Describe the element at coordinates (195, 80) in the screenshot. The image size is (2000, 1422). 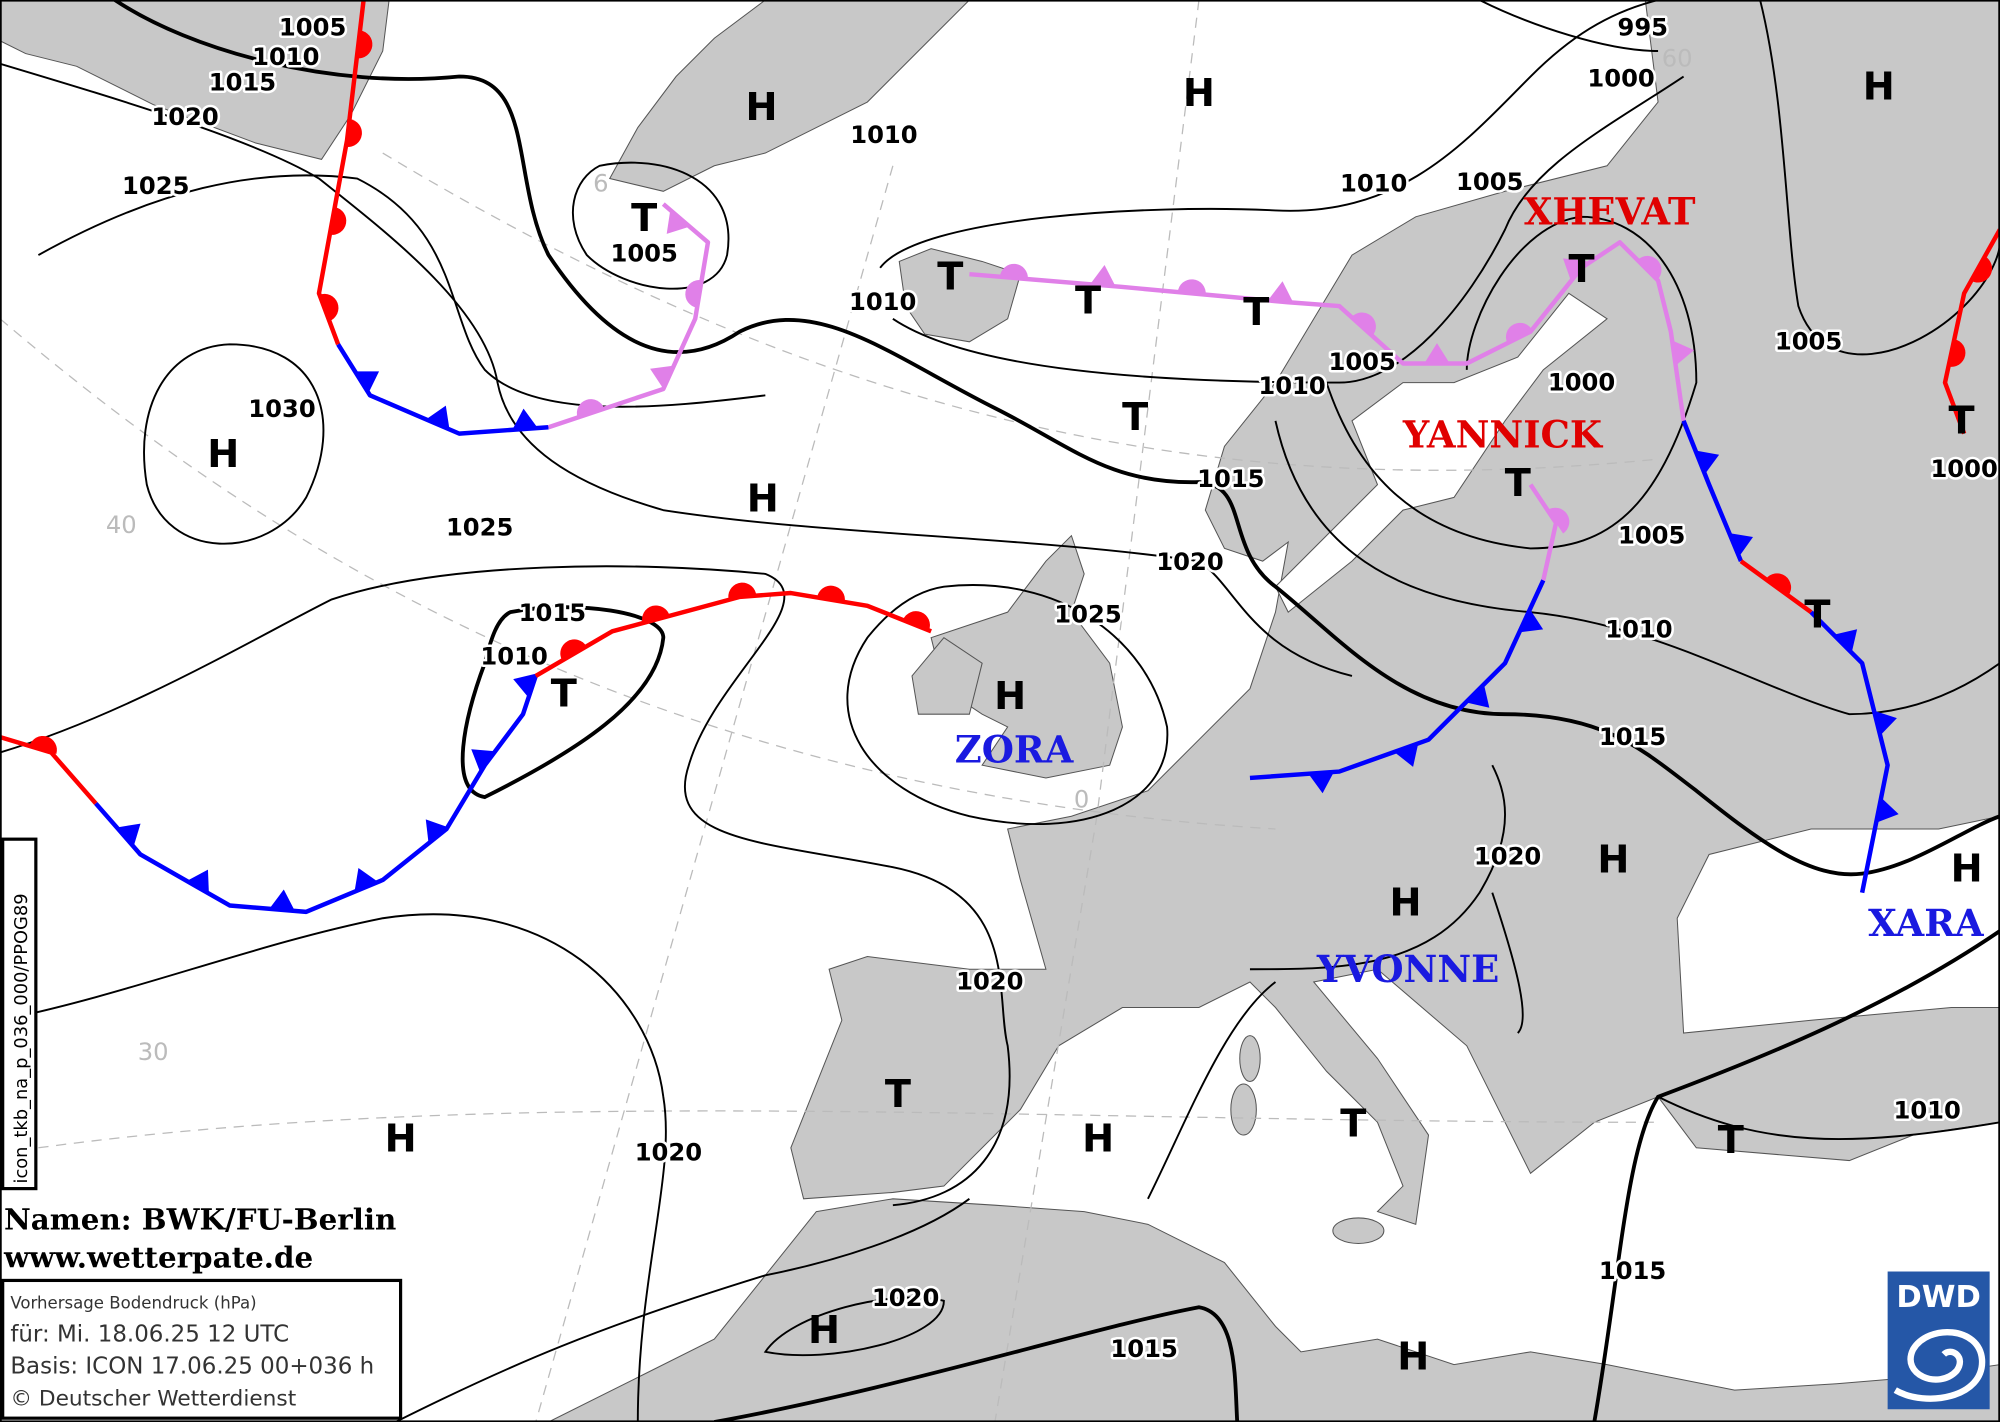
I see `greenland-west` at that location.